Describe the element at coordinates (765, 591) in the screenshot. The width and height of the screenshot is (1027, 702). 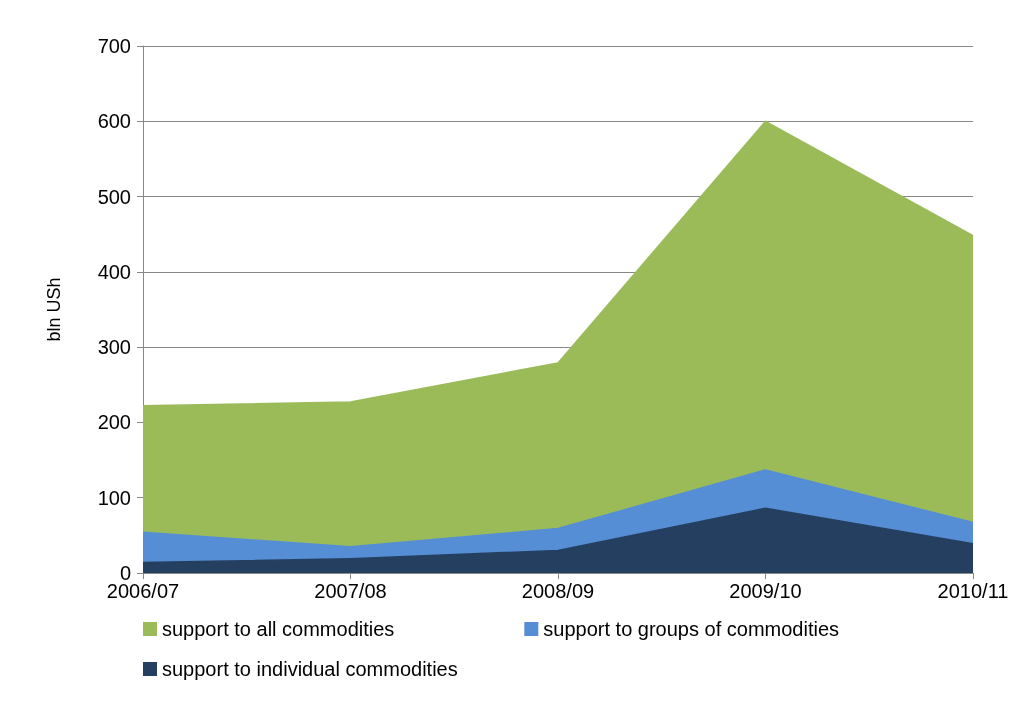
I see `x-tick-label: 2009/10` at that location.